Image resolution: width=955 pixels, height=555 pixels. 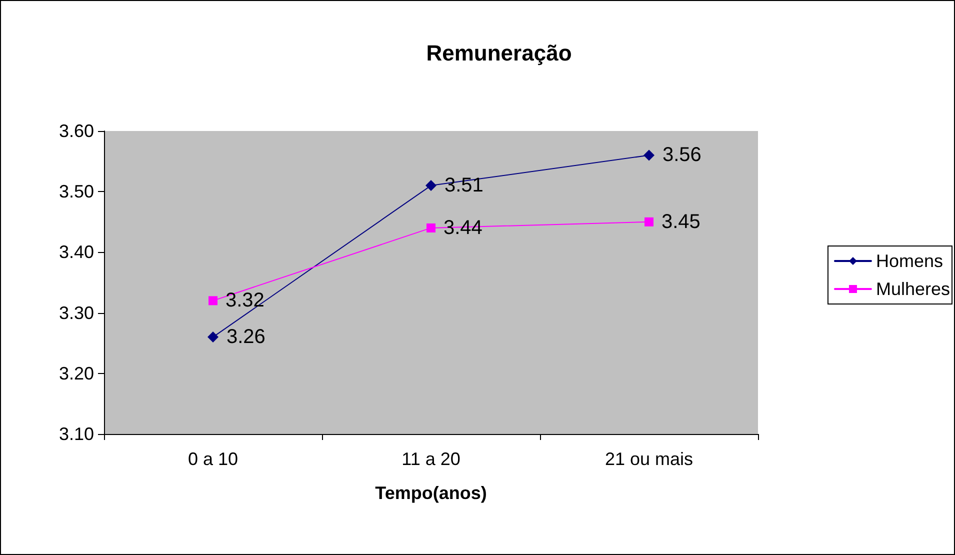 What do you see at coordinates (909, 261) in the screenshot?
I see `legend-label: Homens` at bounding box center [909, 261].